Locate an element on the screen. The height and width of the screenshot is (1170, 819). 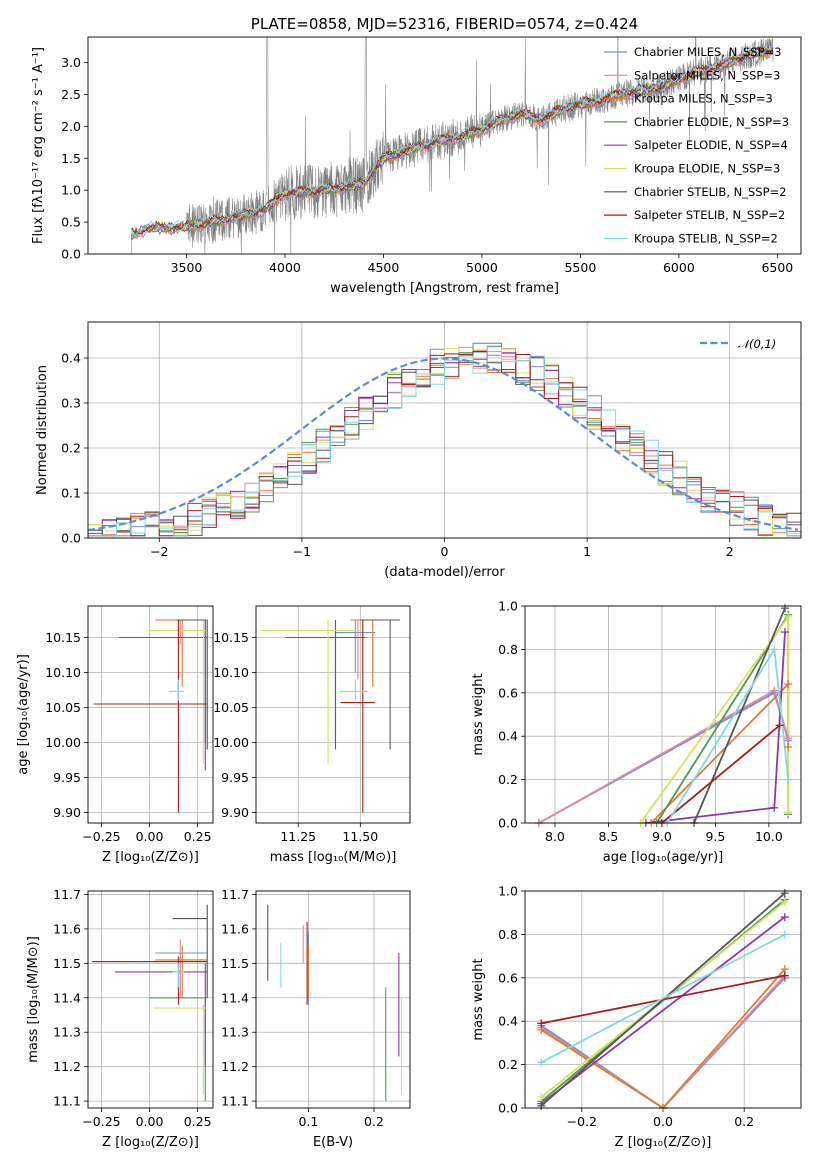
spectrum-y-tick-label: 0.5 is located at coordinates (71, 222).